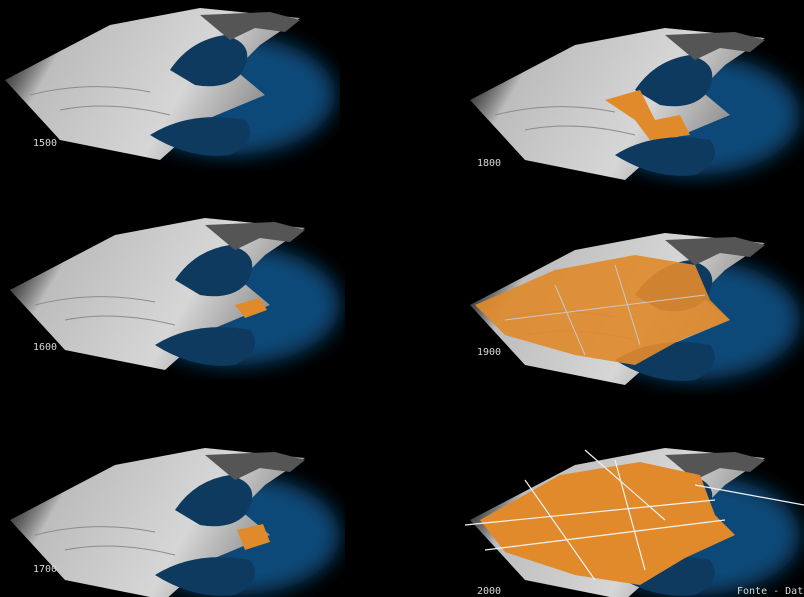 Image resolution: width=804 pixels, height=597 pixels. I want to click on panel-1800: 1800, so click(635, 104).